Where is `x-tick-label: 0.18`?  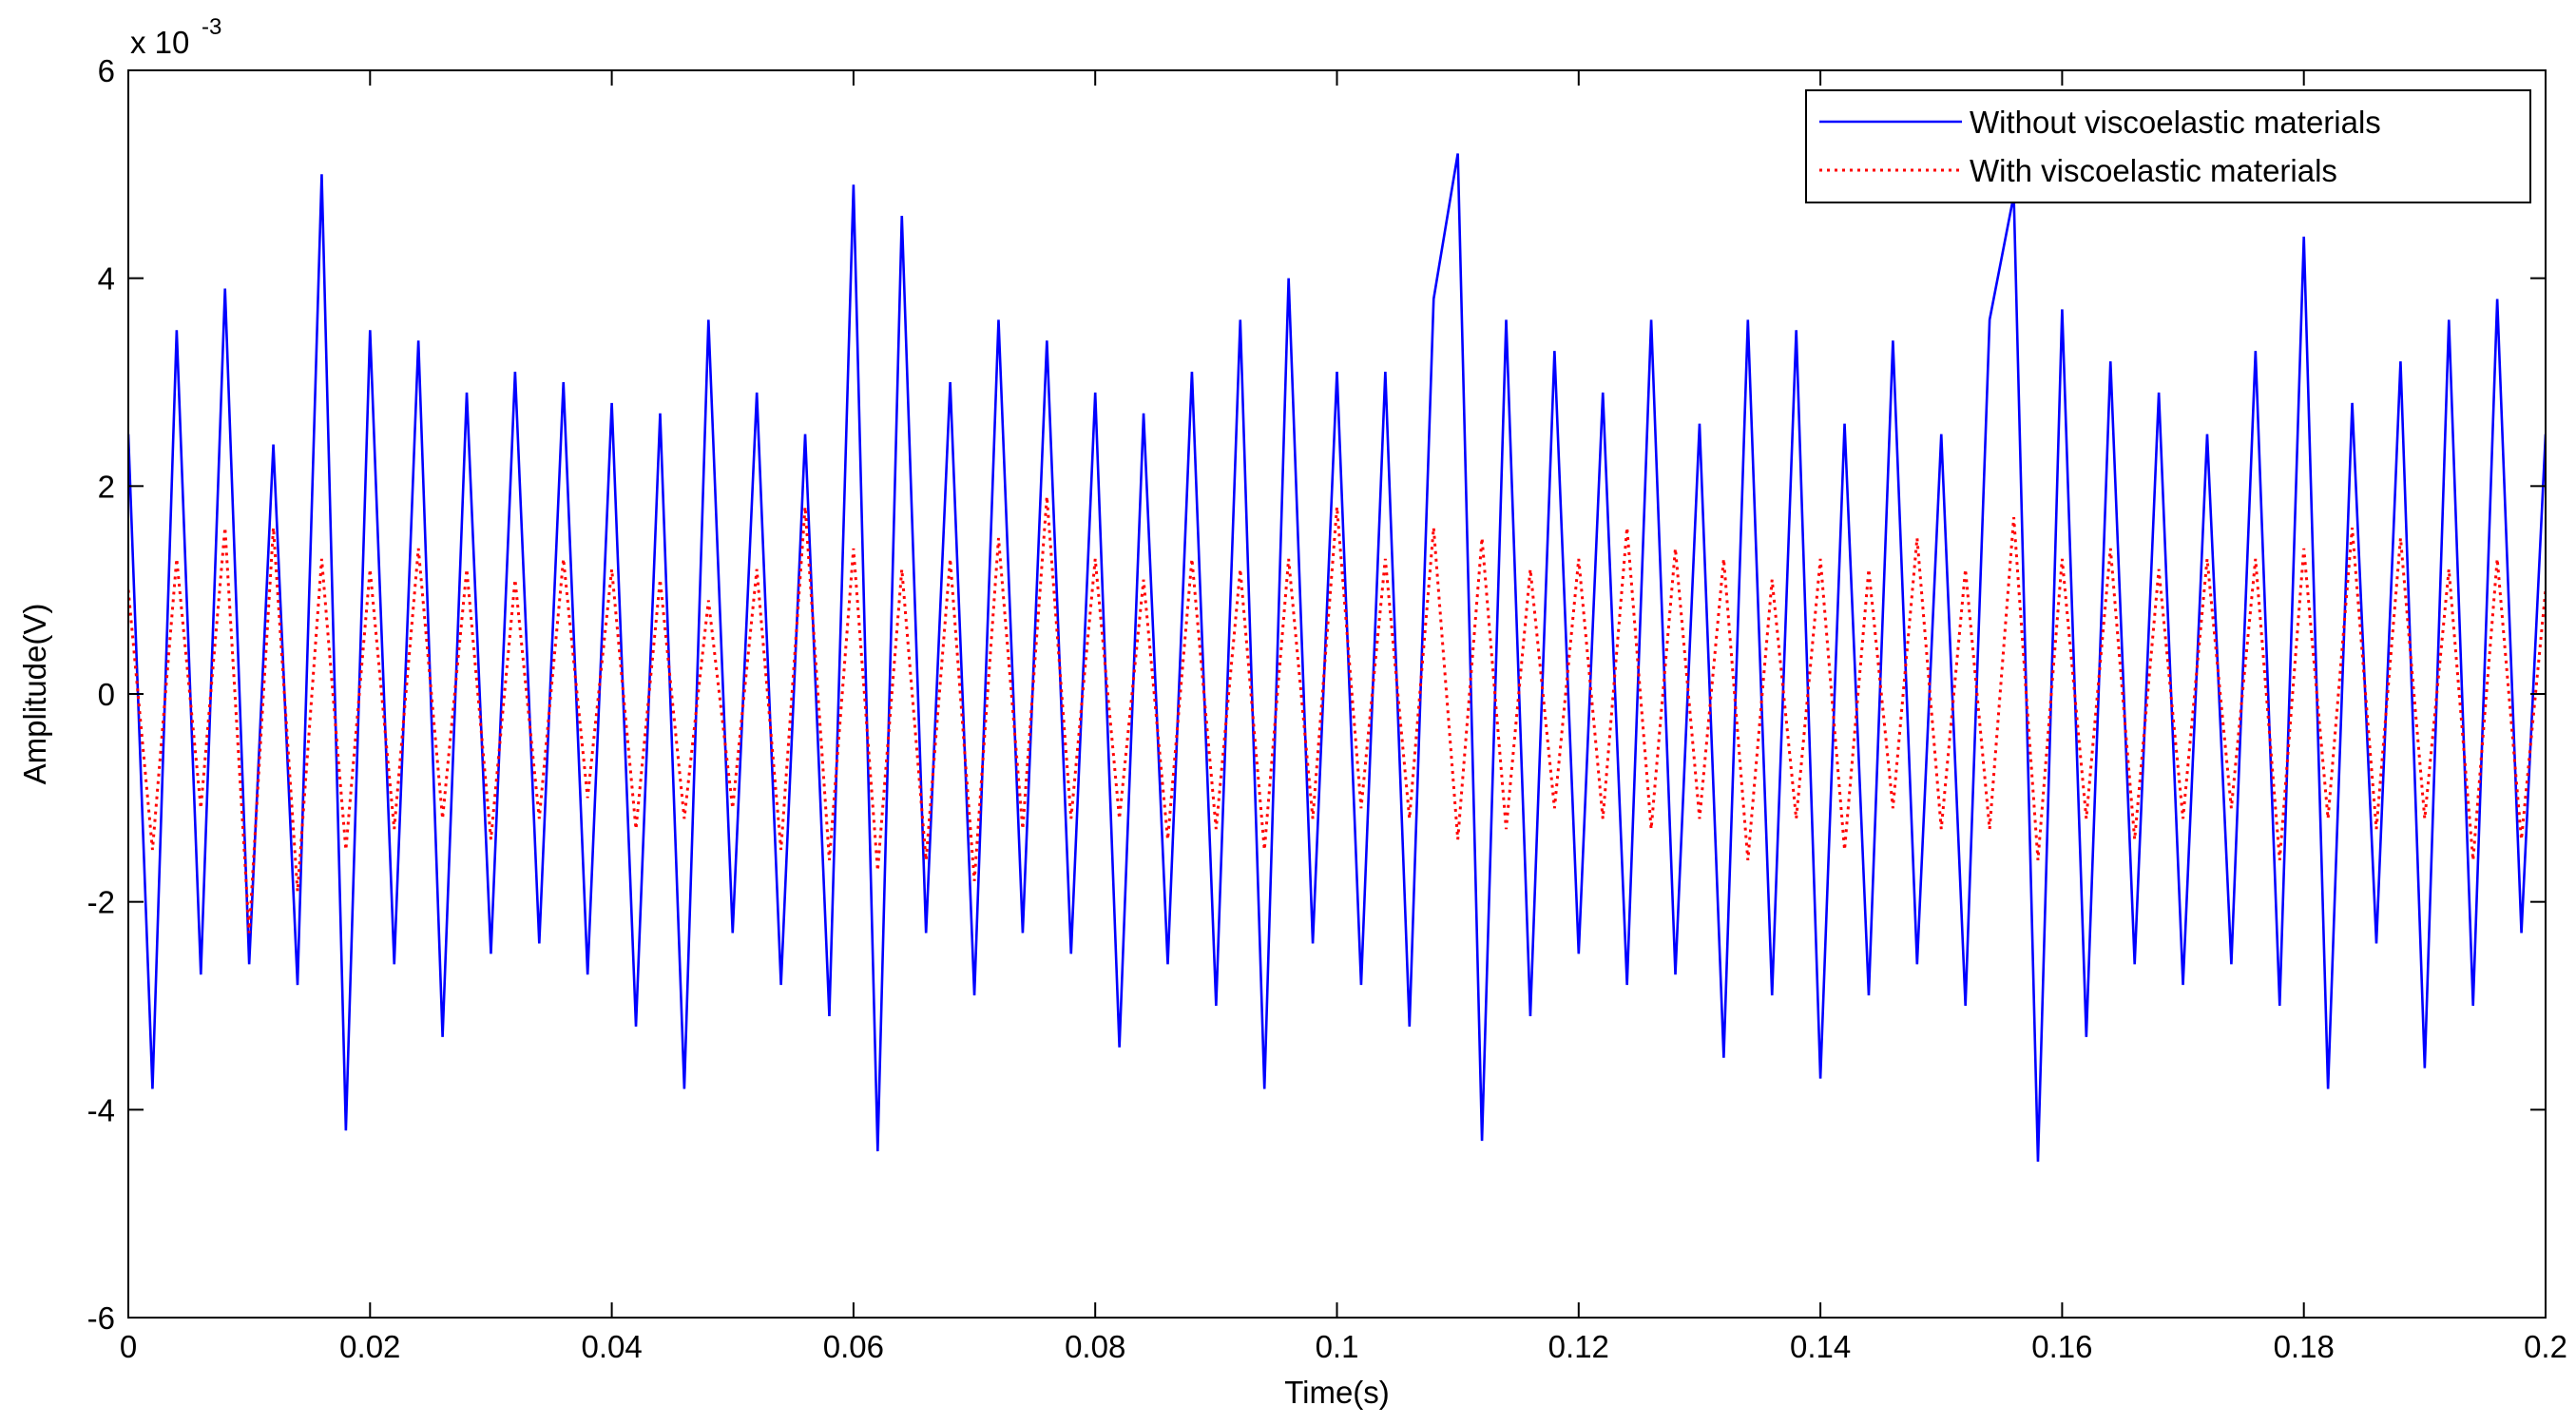
x-tick-label: 0.18 is located at coordinates (2304, 1346).